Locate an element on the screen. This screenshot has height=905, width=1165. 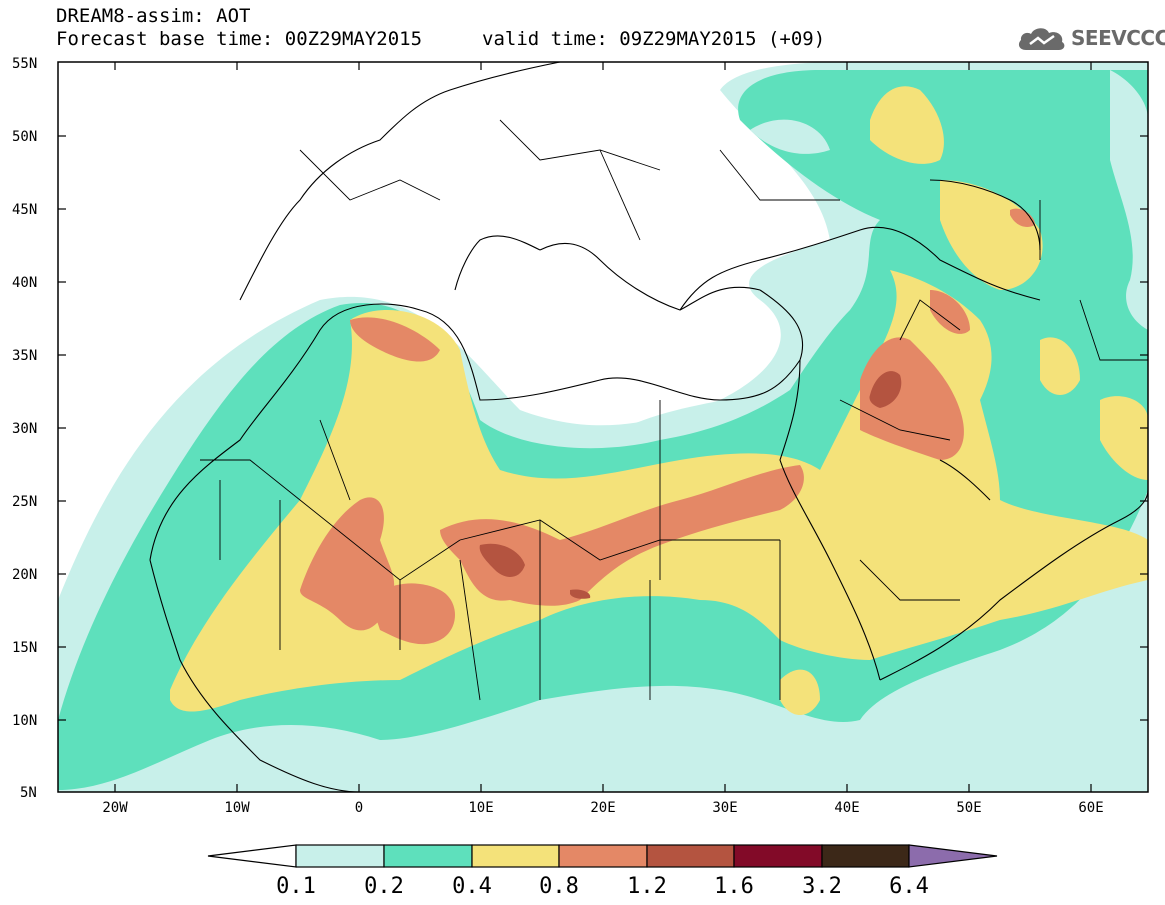
lon-label: 20E is located at coordinates (602, 808).